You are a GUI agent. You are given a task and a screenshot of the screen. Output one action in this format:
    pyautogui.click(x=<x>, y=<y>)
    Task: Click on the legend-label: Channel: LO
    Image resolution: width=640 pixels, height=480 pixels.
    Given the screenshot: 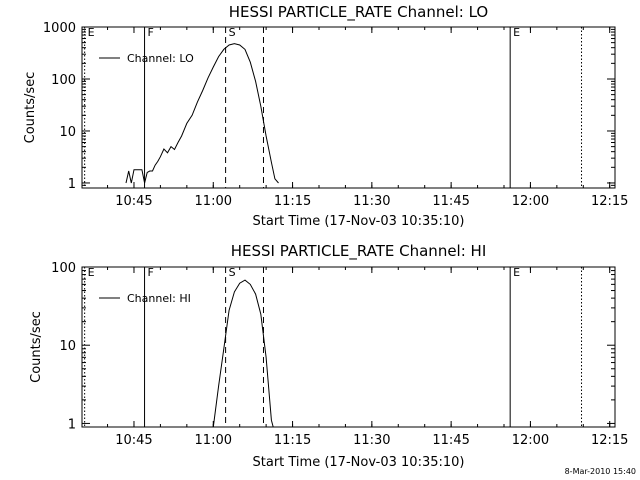 What is the action you would take?
    pyautogui.click(x=160, y=58)
    